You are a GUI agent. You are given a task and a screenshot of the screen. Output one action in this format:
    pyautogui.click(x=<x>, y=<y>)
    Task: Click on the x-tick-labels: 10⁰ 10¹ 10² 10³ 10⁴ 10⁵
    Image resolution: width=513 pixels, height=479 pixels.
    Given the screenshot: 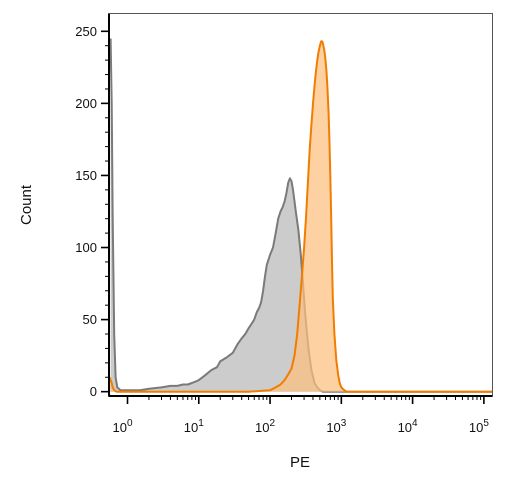 What is the action you would take?
    pyautogui.click(x=300, y=426)
    